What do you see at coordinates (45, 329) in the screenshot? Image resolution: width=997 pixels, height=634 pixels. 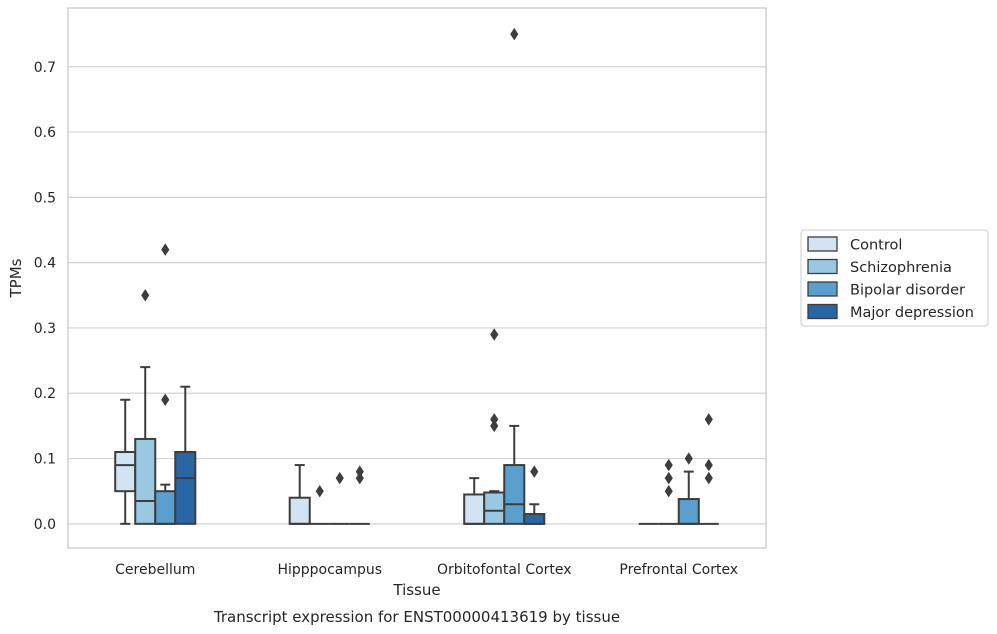 I see `y-tick-label: 0.3` at bounding box center [45, 329].